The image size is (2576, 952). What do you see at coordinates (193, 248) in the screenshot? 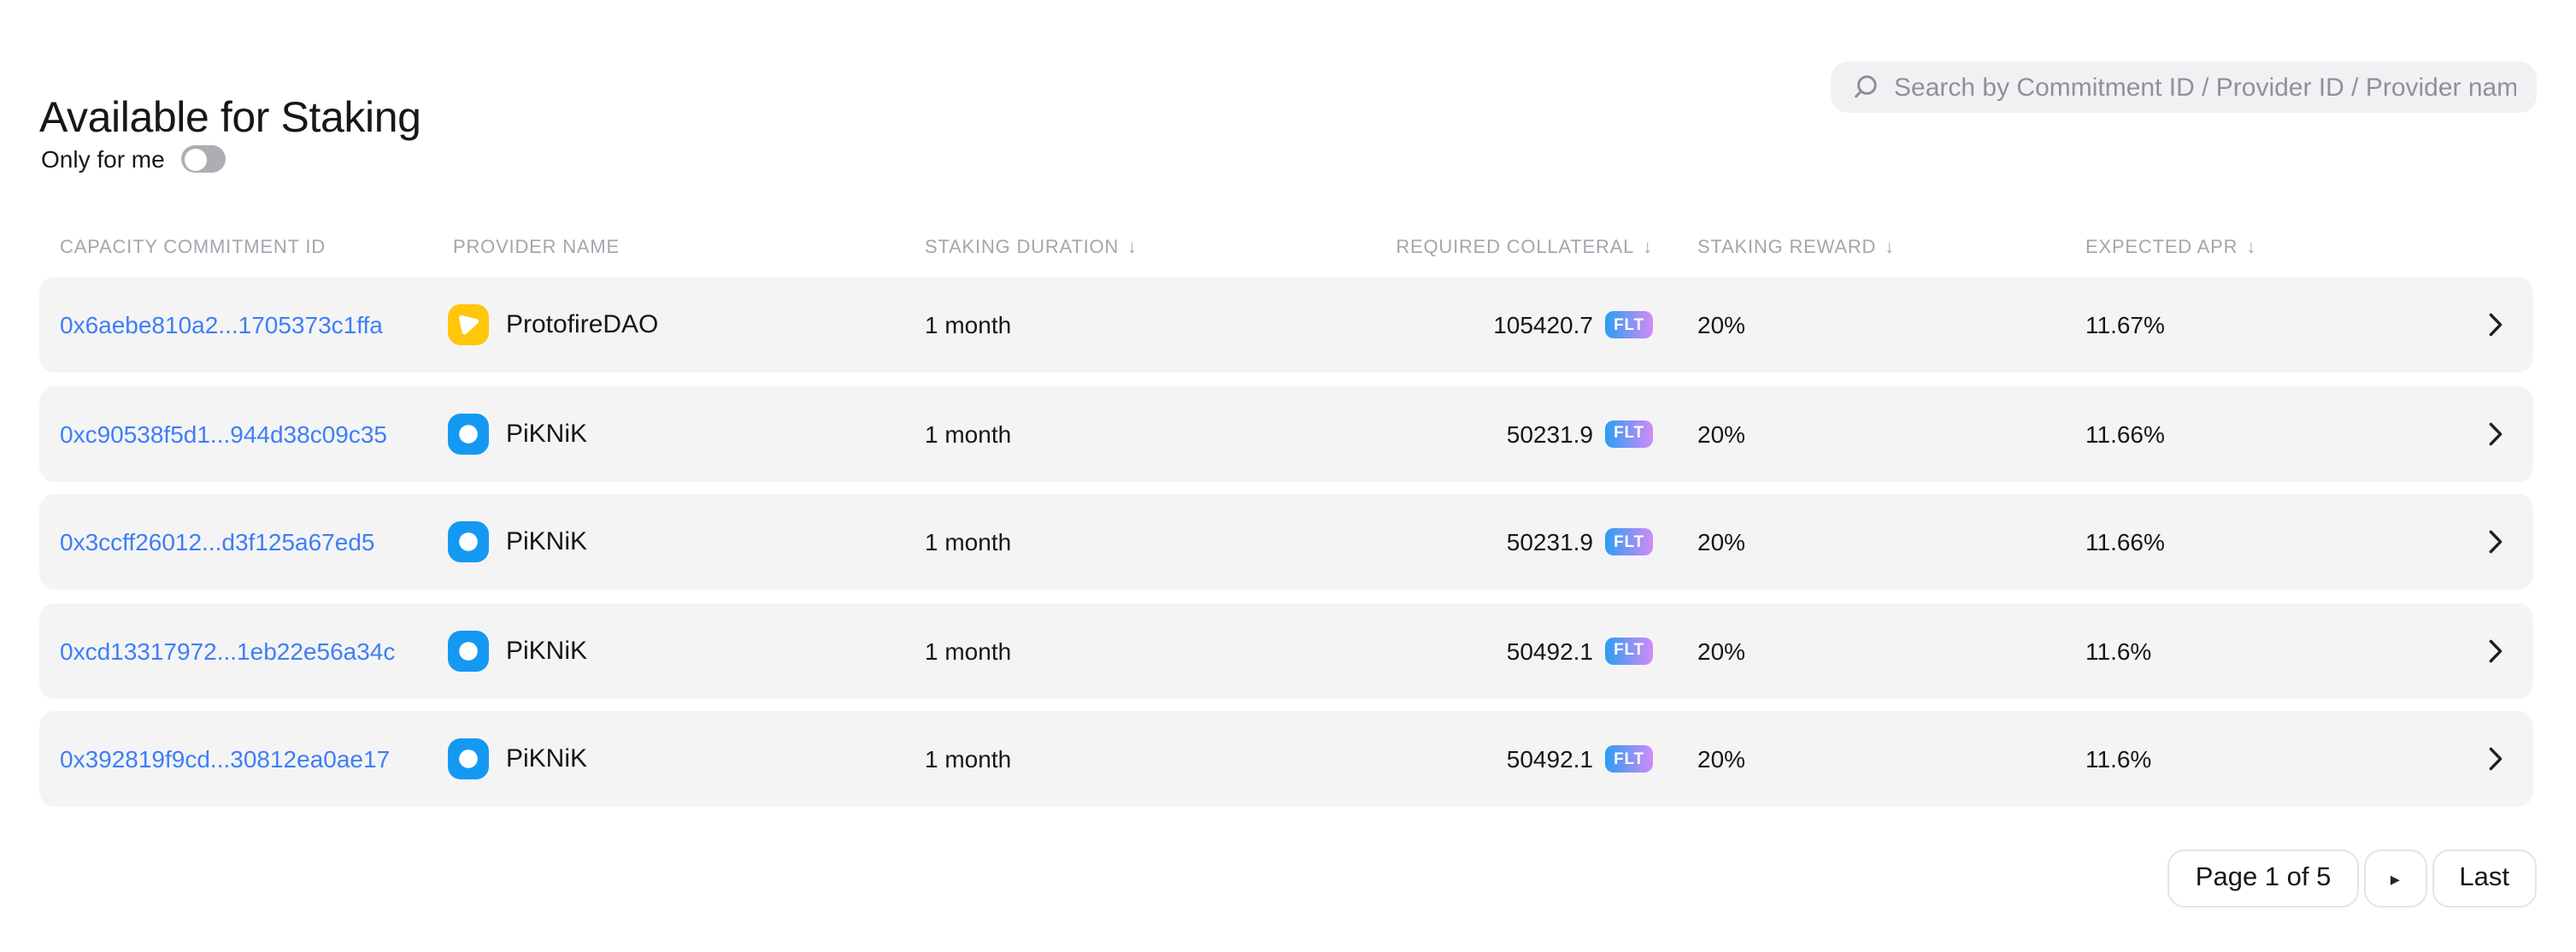
I see `column-capacity-commitment-id: CAPACITY COMMITMENT ID` at bounding box center [193, 248].